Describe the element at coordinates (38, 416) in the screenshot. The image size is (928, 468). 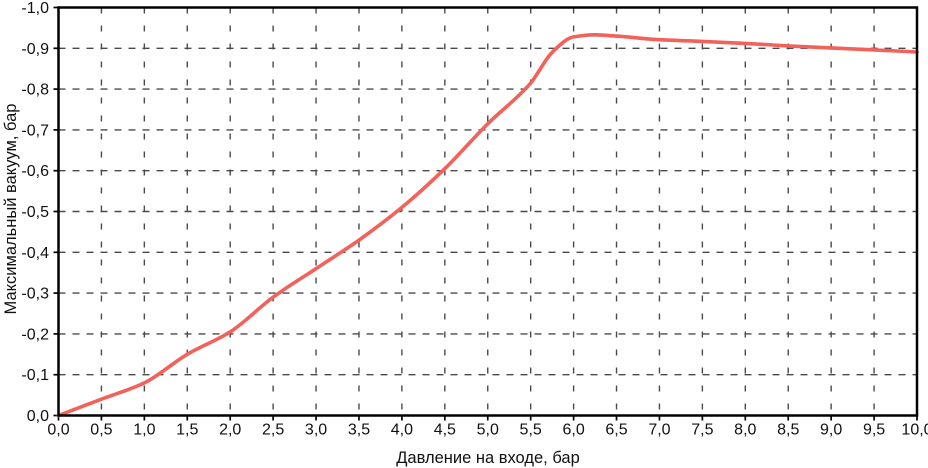
I see `y-tick-label: 0,0` at that location.